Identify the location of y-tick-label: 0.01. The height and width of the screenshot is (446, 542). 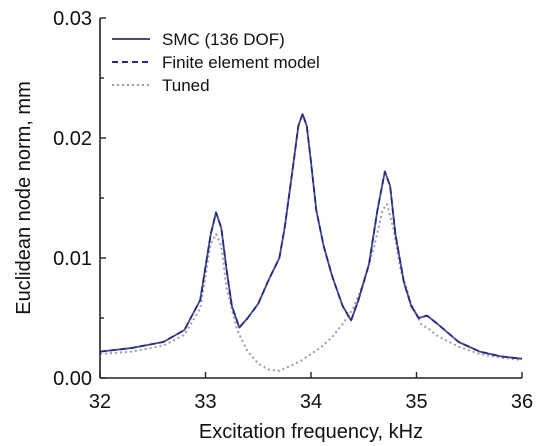
(72, 259).